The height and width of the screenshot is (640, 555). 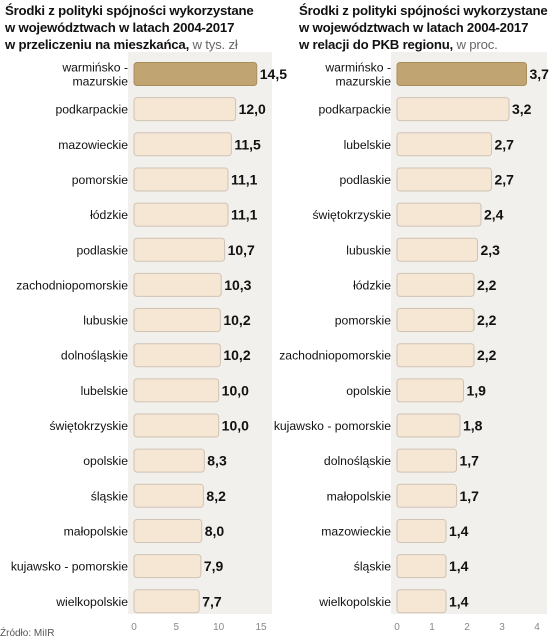 What do you see at coordinates (477, 390) in the screenshot?
I see `value-label: 1,9` at bounding box center [477, 390].